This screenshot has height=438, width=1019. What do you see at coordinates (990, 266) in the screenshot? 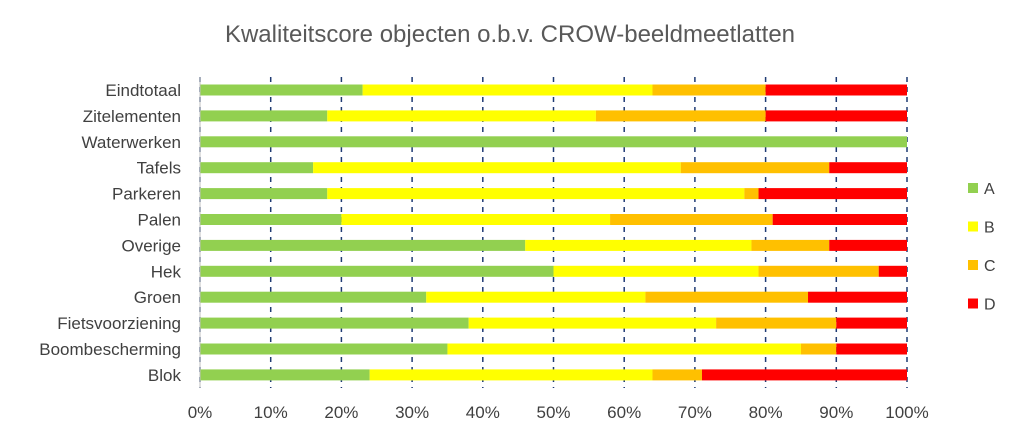
I see `legend-label: C` at bounding box center [990, 266].